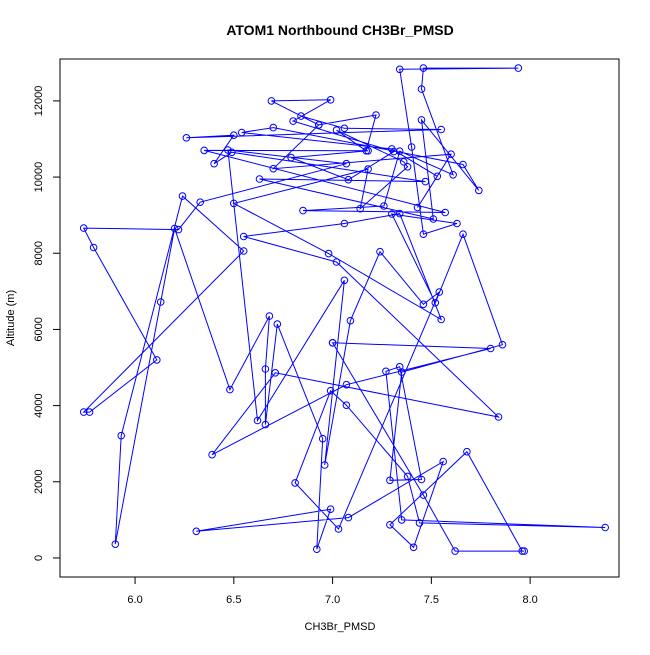 This screenshot has height=655, width=650. I want to click on y-tick-label: 6000, so click(39, 329).